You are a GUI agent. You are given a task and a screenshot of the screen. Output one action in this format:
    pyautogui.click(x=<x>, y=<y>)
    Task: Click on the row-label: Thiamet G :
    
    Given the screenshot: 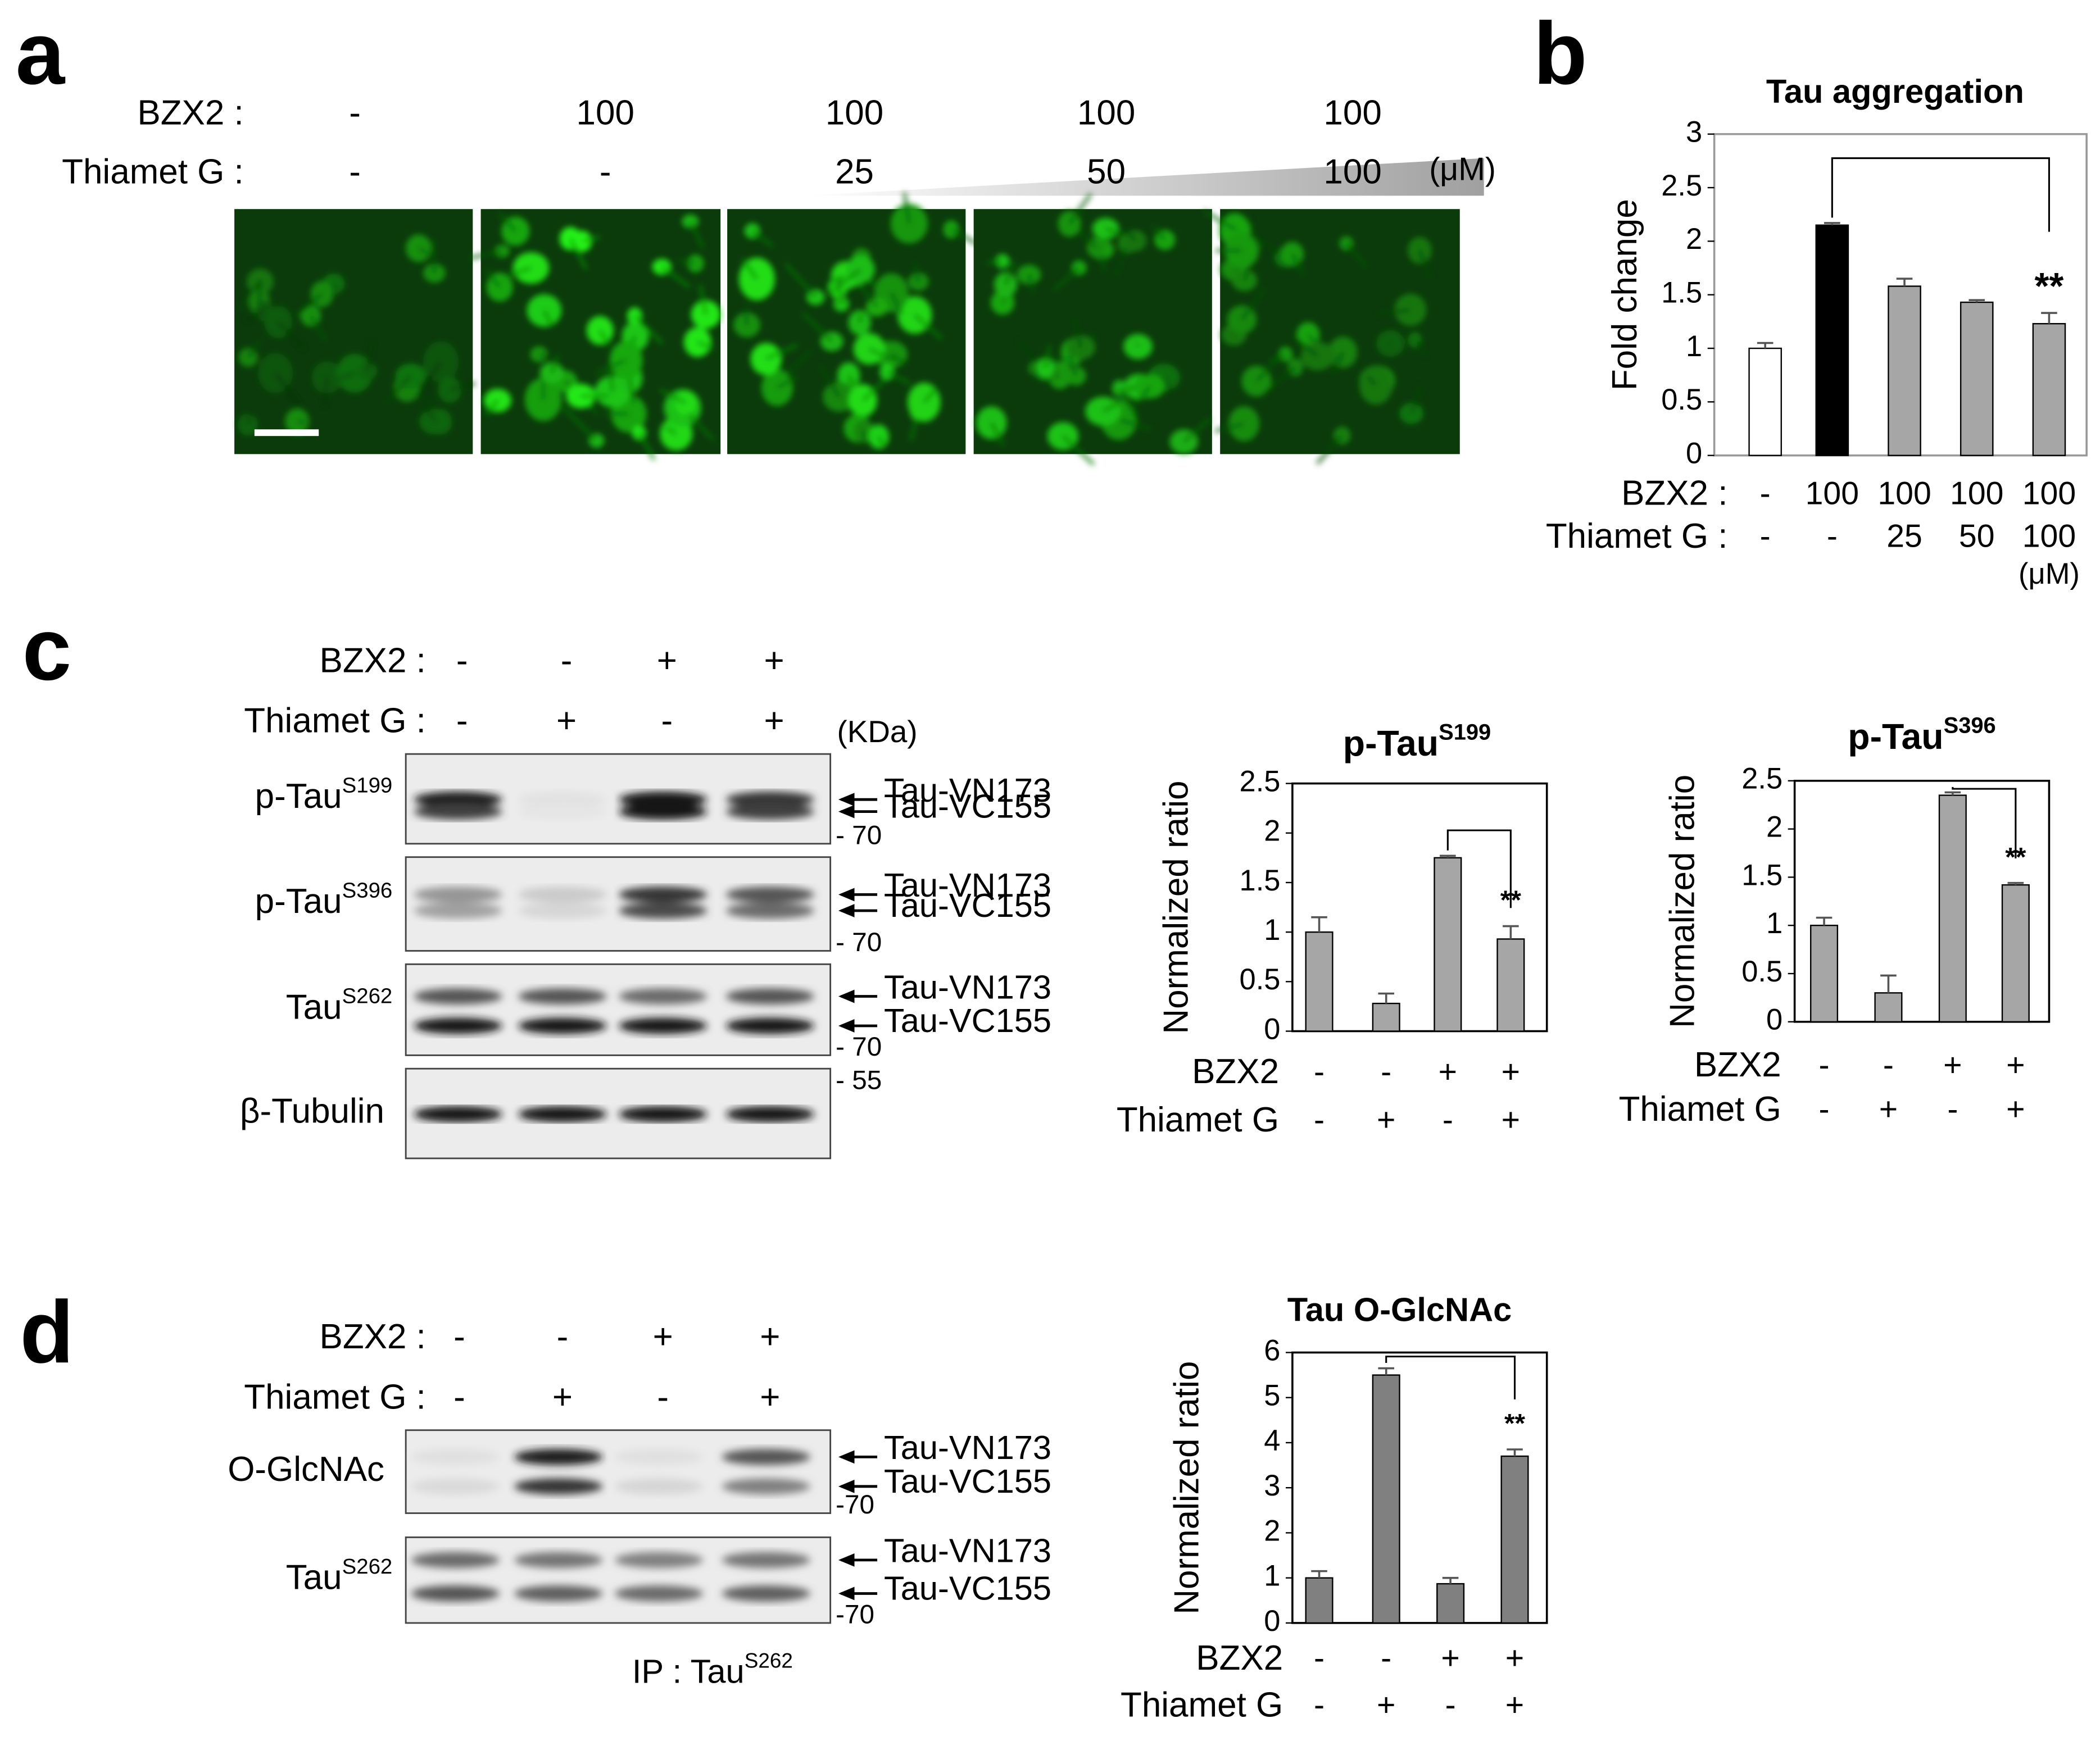 What is the action you would take?
    pyautogui.click(x=153, y=172)
    